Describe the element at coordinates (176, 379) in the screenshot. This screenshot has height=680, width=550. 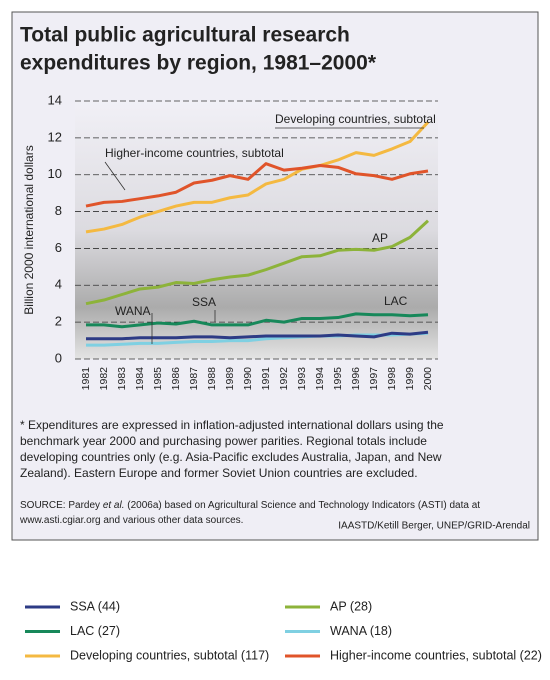
I see `x-tick-label: 1986` at that location.